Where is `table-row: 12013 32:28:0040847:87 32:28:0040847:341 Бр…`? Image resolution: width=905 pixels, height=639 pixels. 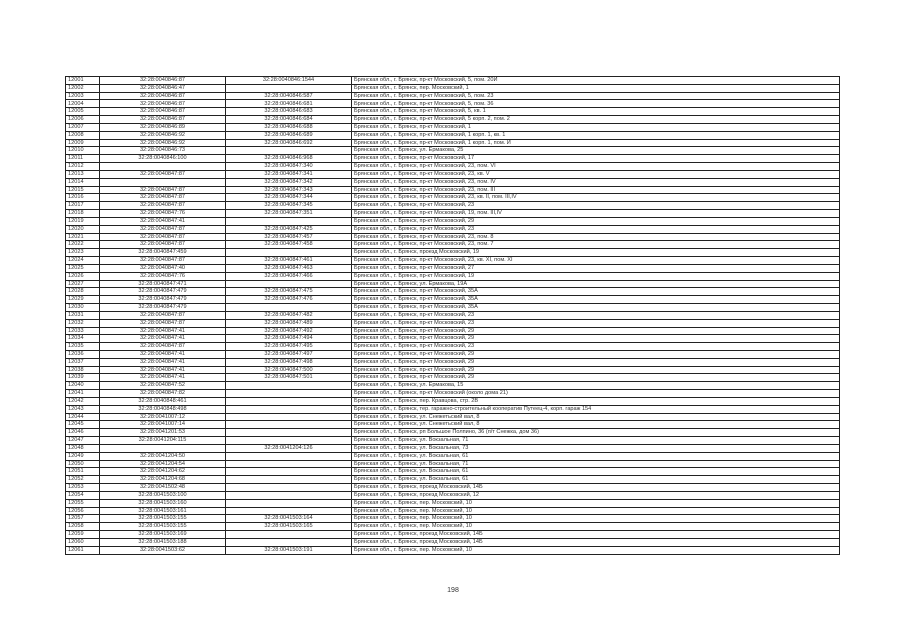
table-row: 12013 32:28:0040847:87 32:28:0040847:341 Бр… is located at coordinates (452, 174).